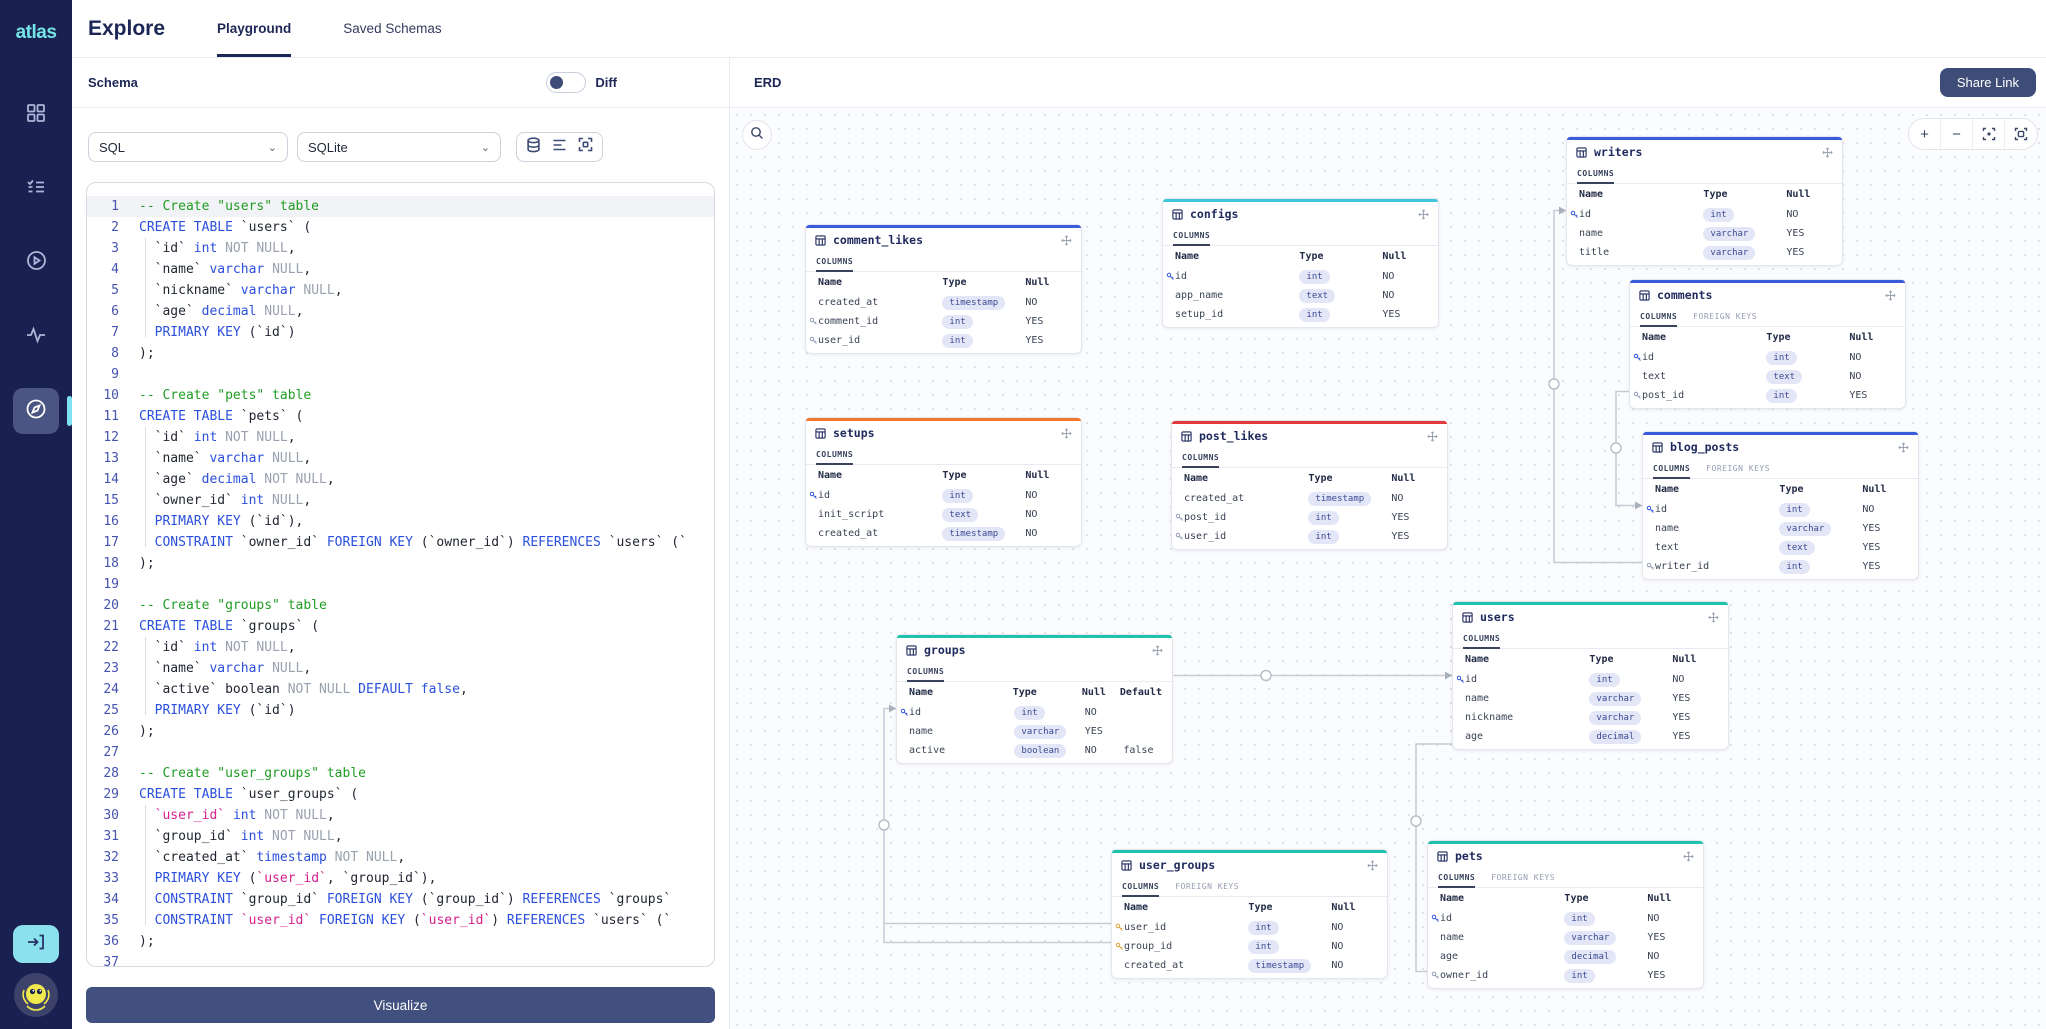 The image size is (2046, 1029). Describe the element at coordinates (1309, 436) in the screenshot. I see `table-card-header: post_likes` at that location.